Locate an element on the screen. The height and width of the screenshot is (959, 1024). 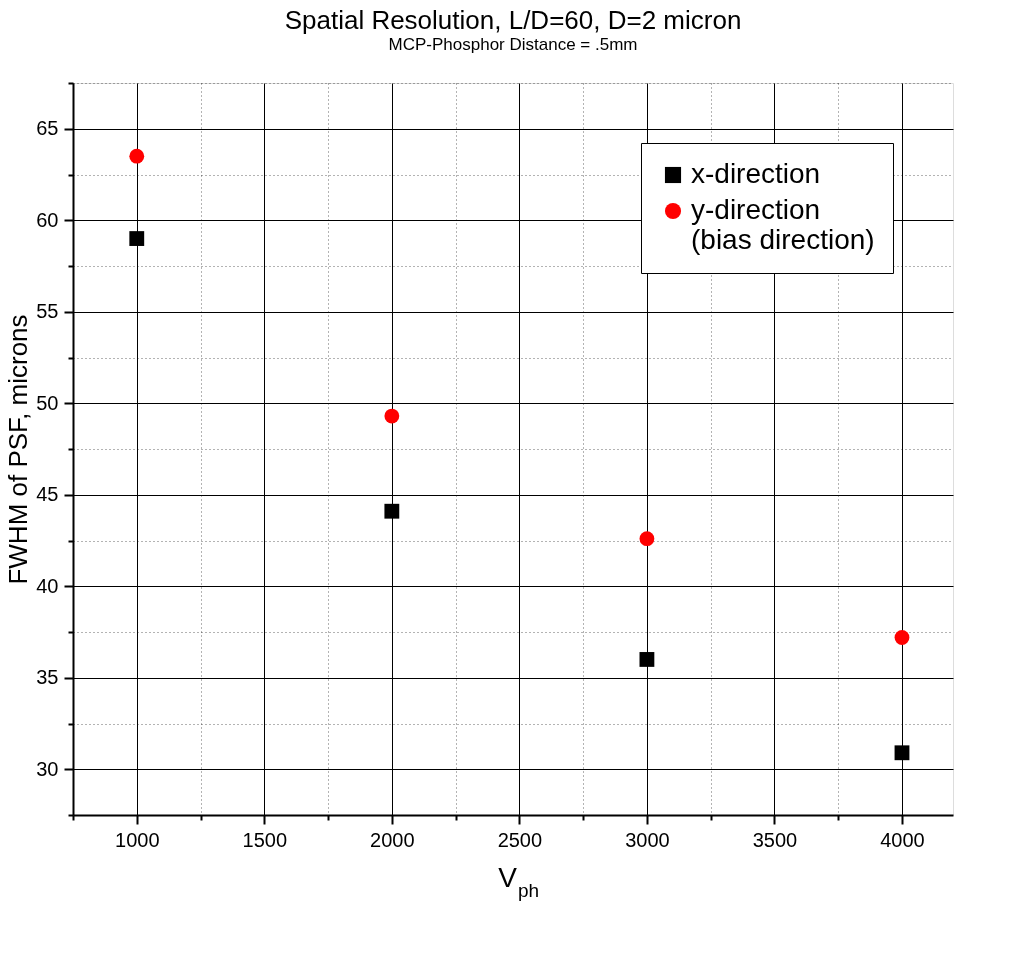
chart-subtitle: MCP-Phosphor Distance = .5mm is located at coordinates (513, 44).